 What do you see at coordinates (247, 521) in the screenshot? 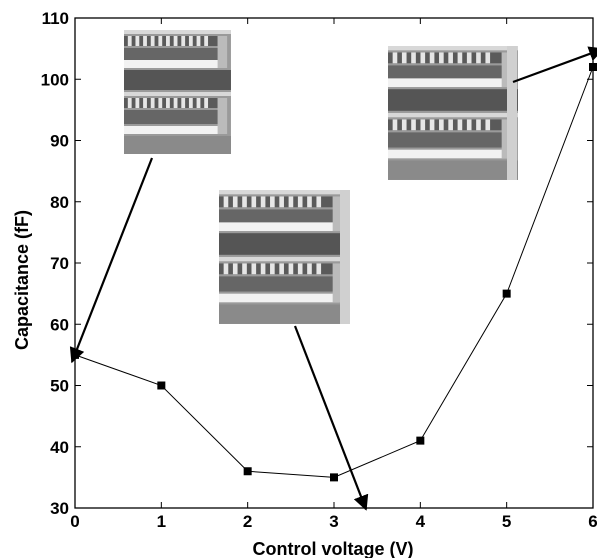
I see `x-tick-label: 2` at bounding box center [247, 521].